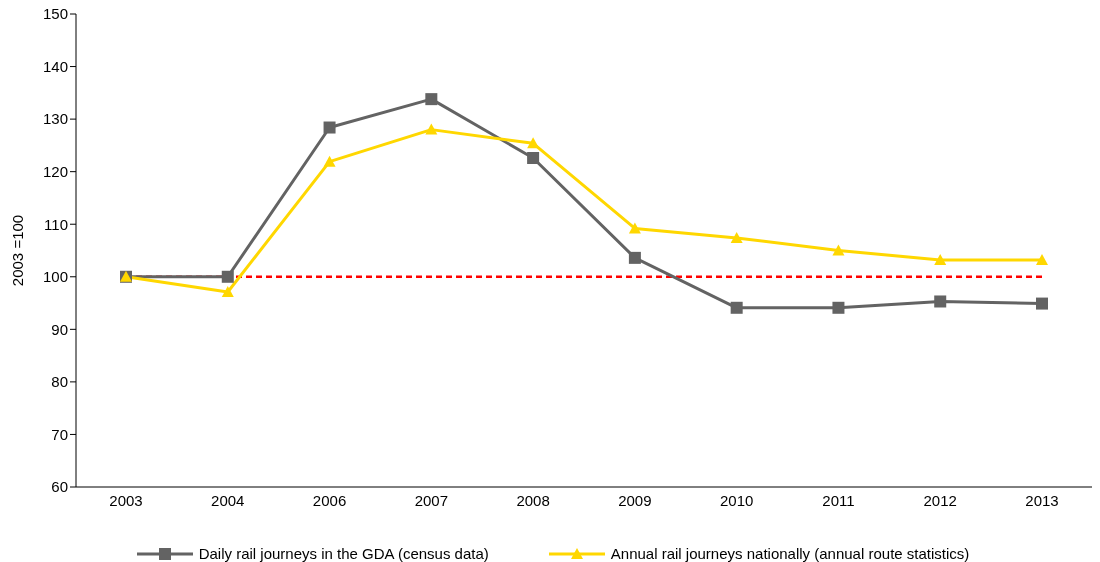 The width and height of the screenshot is (1100, 562). Describe the element at coordinates (228, 500) in the screenshot. I see `x-tick-label: 2004` at that location.